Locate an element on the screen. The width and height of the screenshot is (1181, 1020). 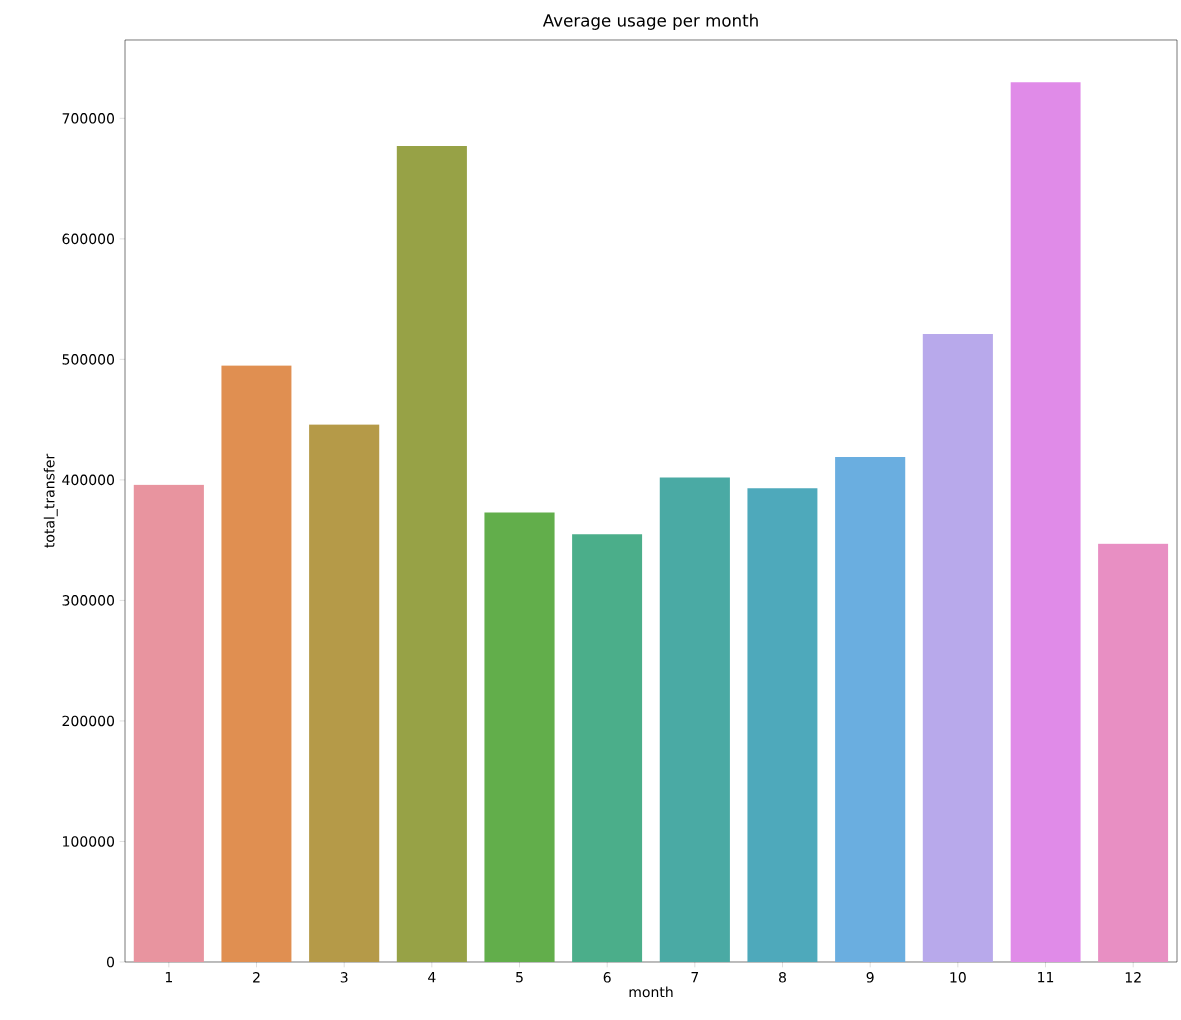
y-tick-label: 100000 is located at coordinates (89, 841).